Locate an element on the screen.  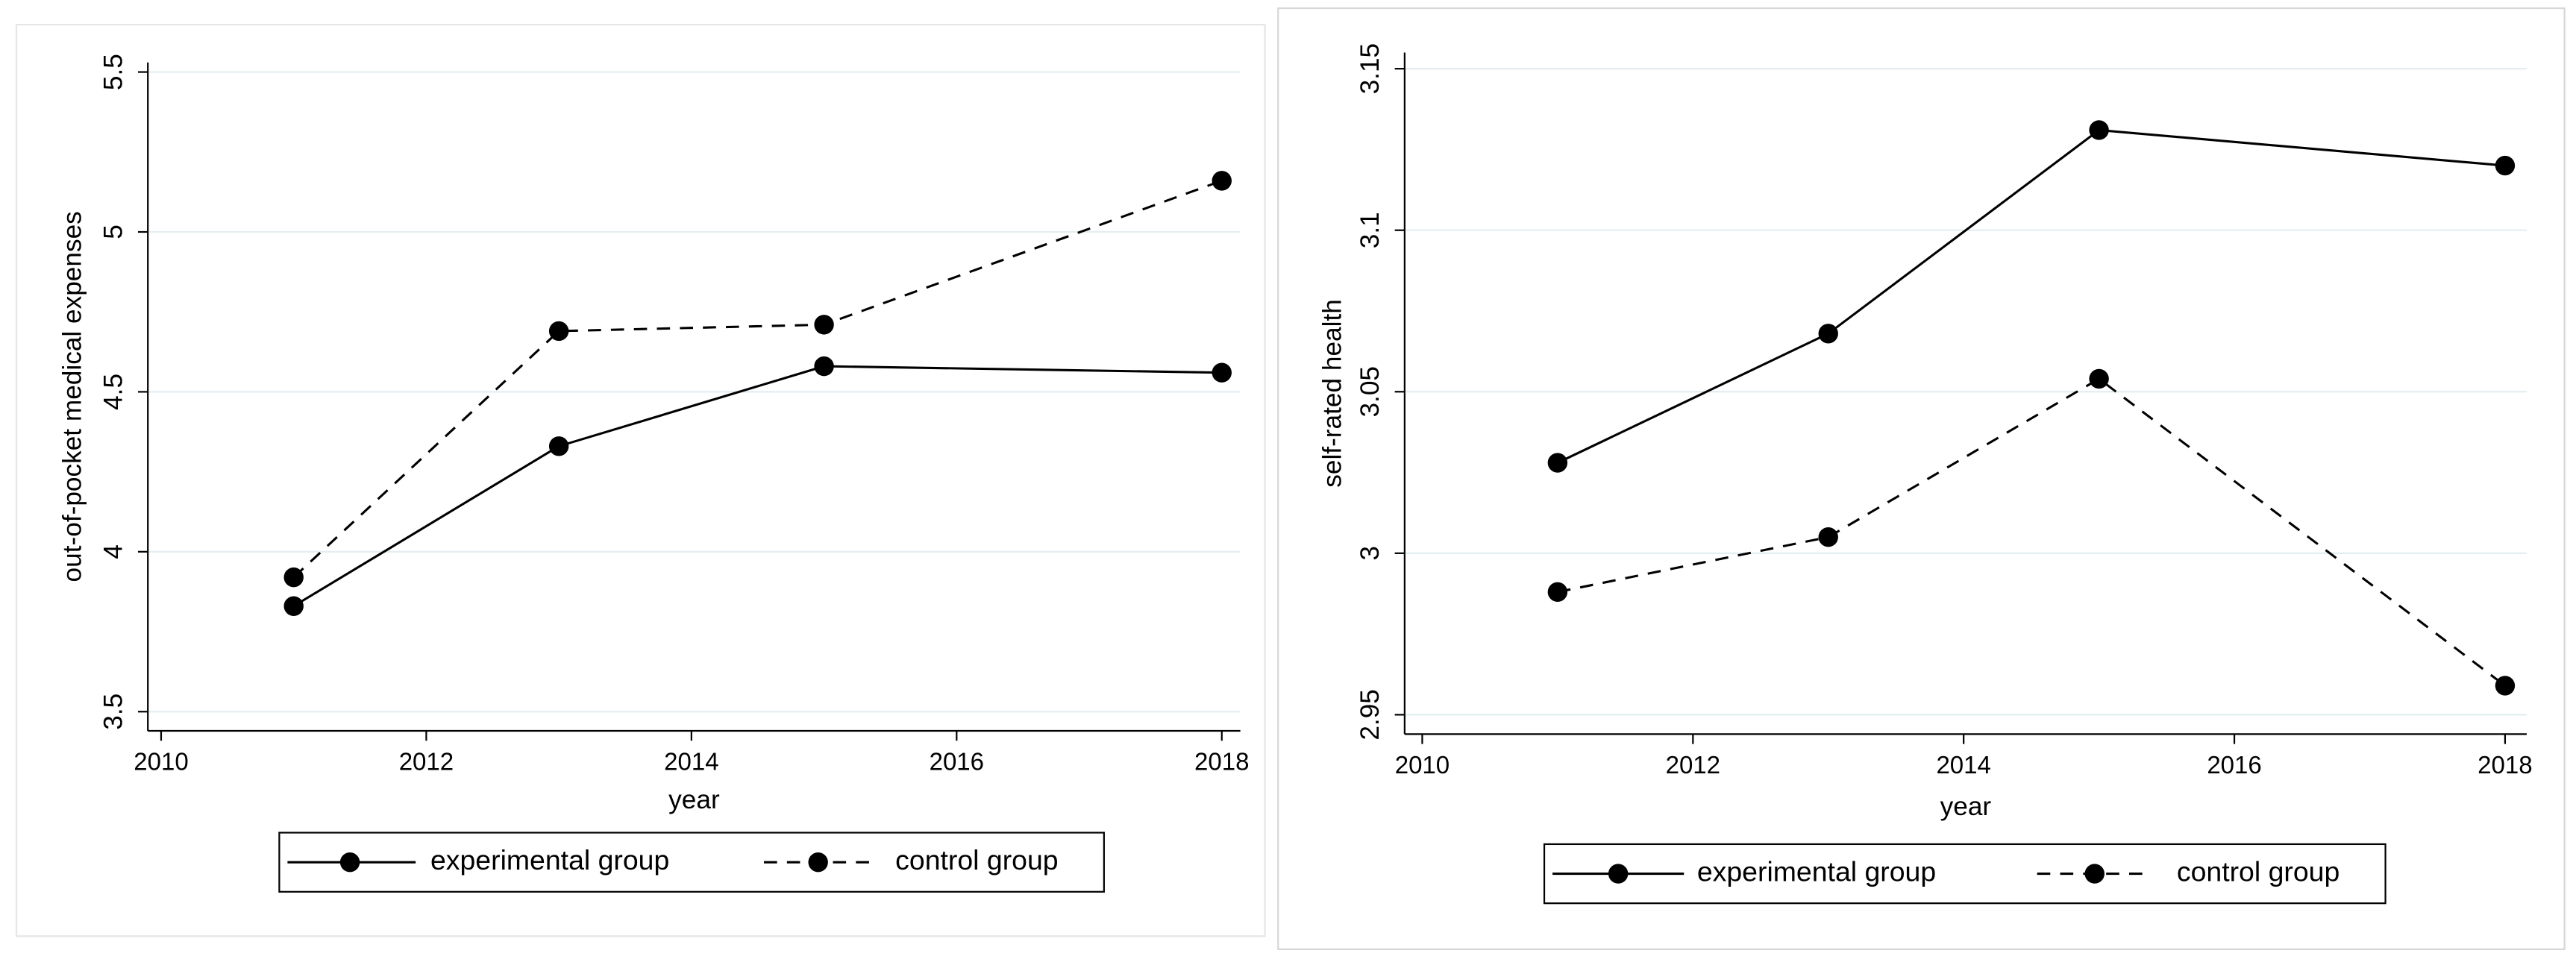
y-tick-label: 3 is located at coordinates (1370, 553).